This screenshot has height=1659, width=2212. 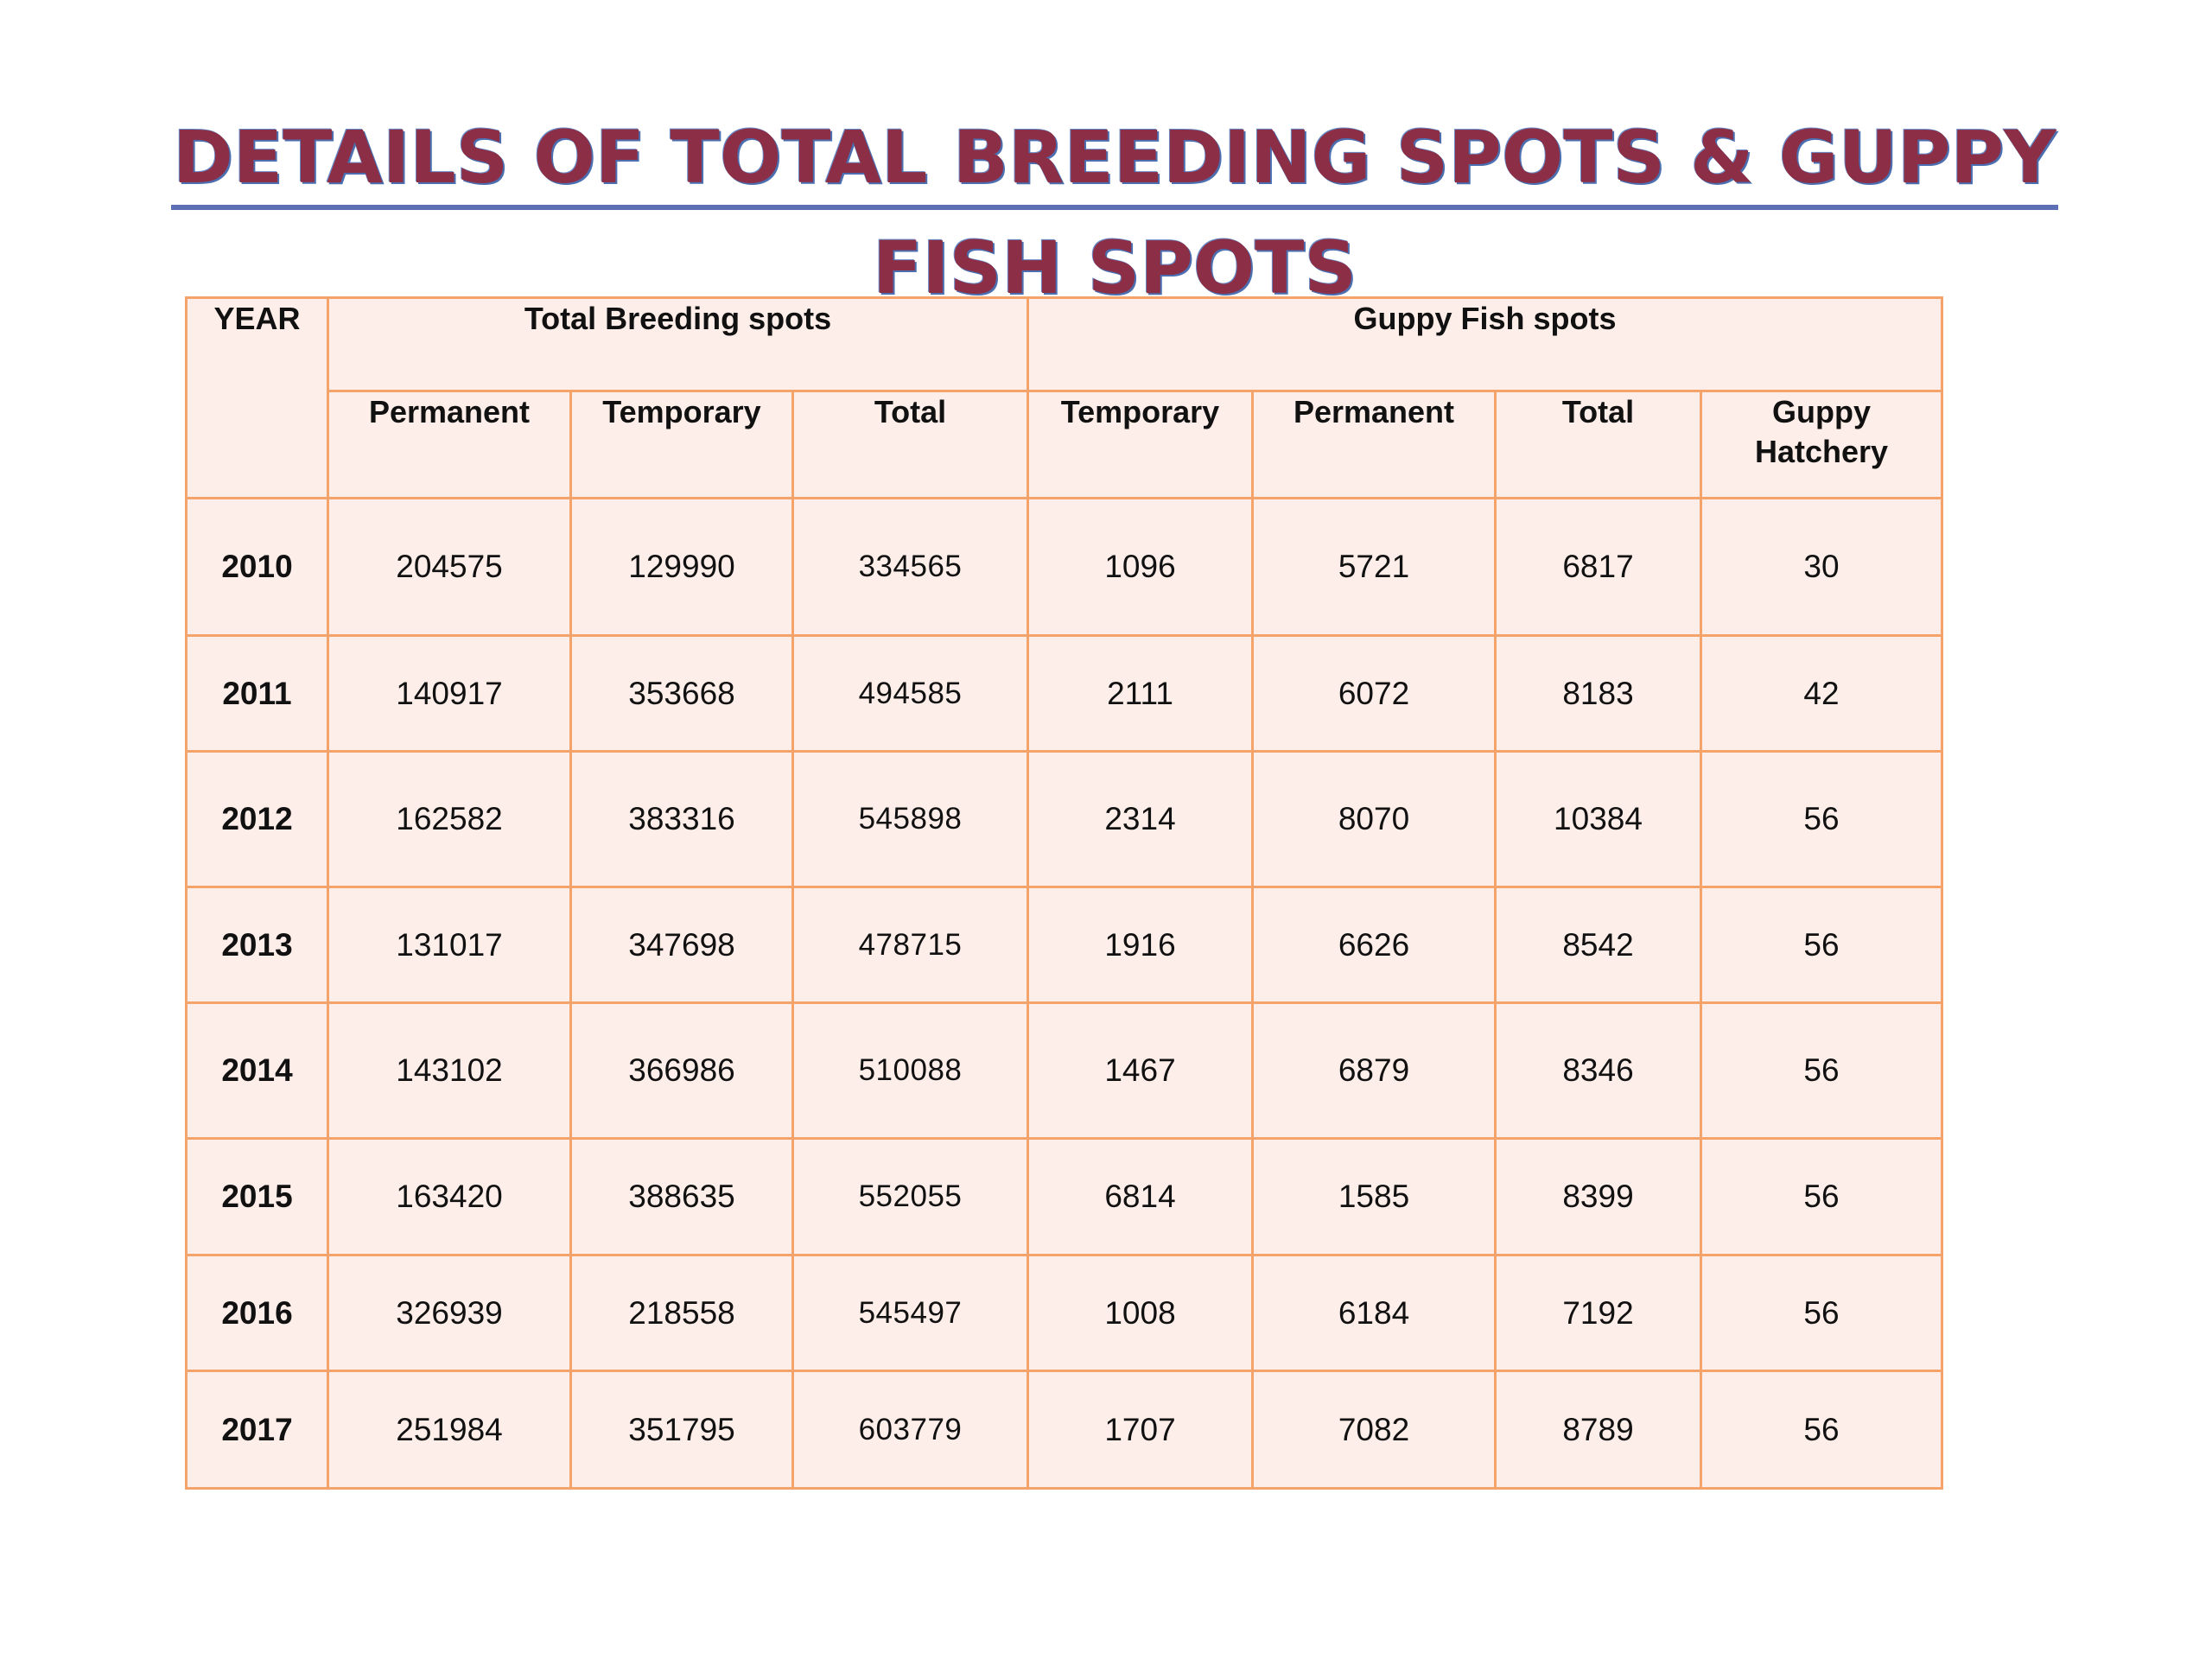 What do you see at coordinates (1598, 567) in the screenshot?
I see `cell-guppy-total: 6817` at bounding box center [1598, 567].